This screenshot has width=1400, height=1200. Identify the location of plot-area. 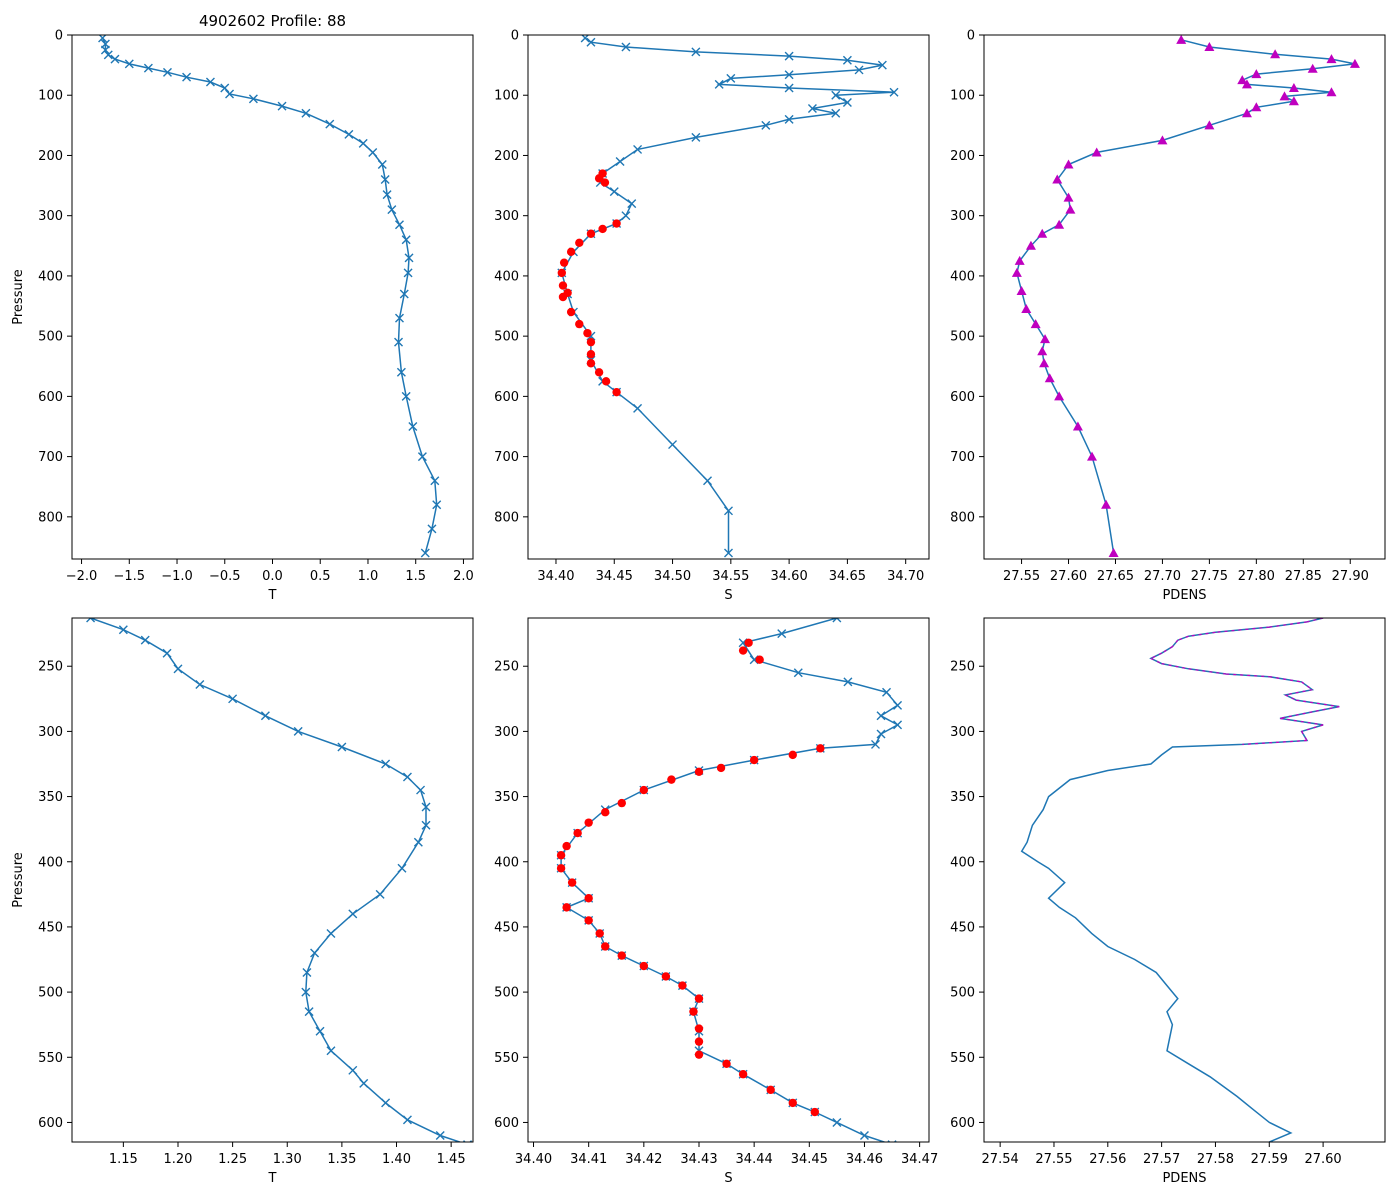
(729, 880).